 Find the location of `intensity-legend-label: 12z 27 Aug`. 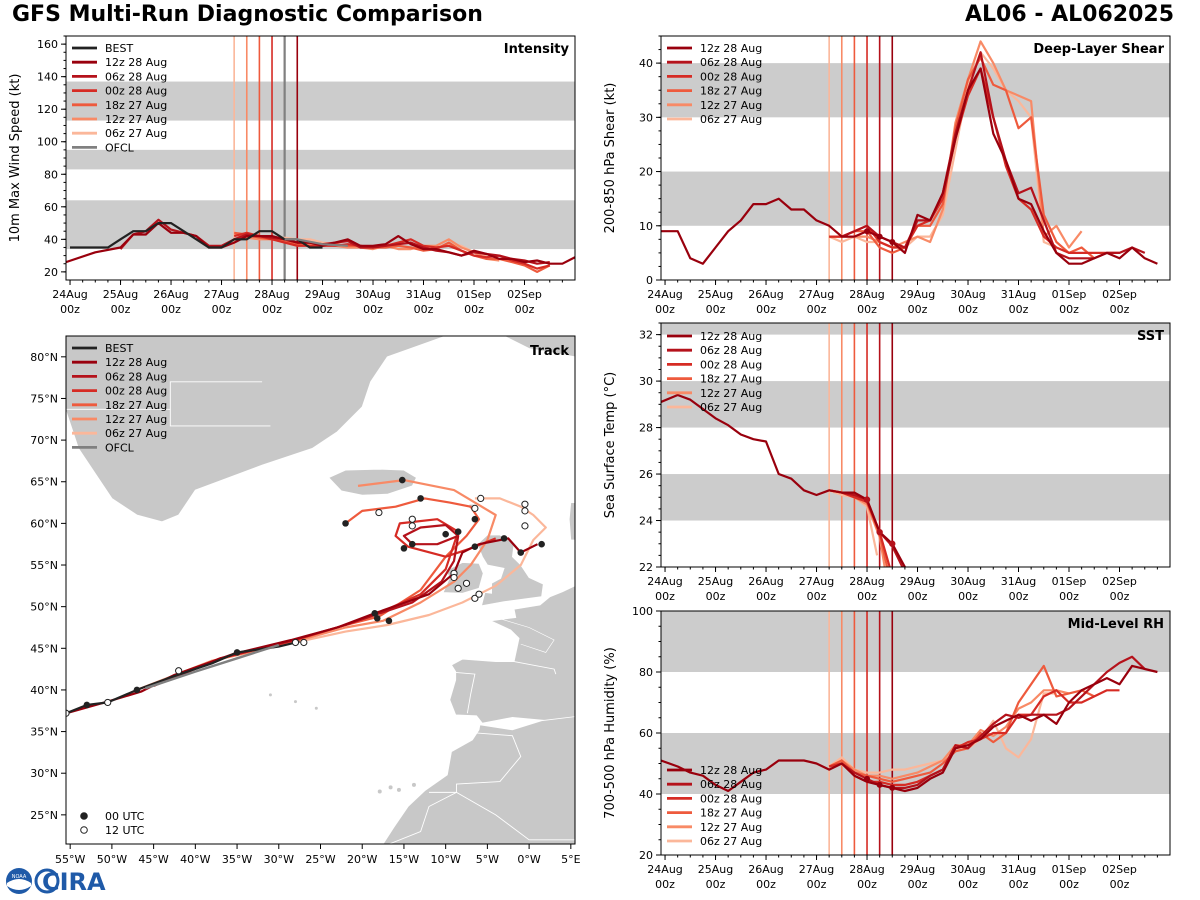

intensity-legend-label: 12z 27 Aug is located at coordinates (136, 119).